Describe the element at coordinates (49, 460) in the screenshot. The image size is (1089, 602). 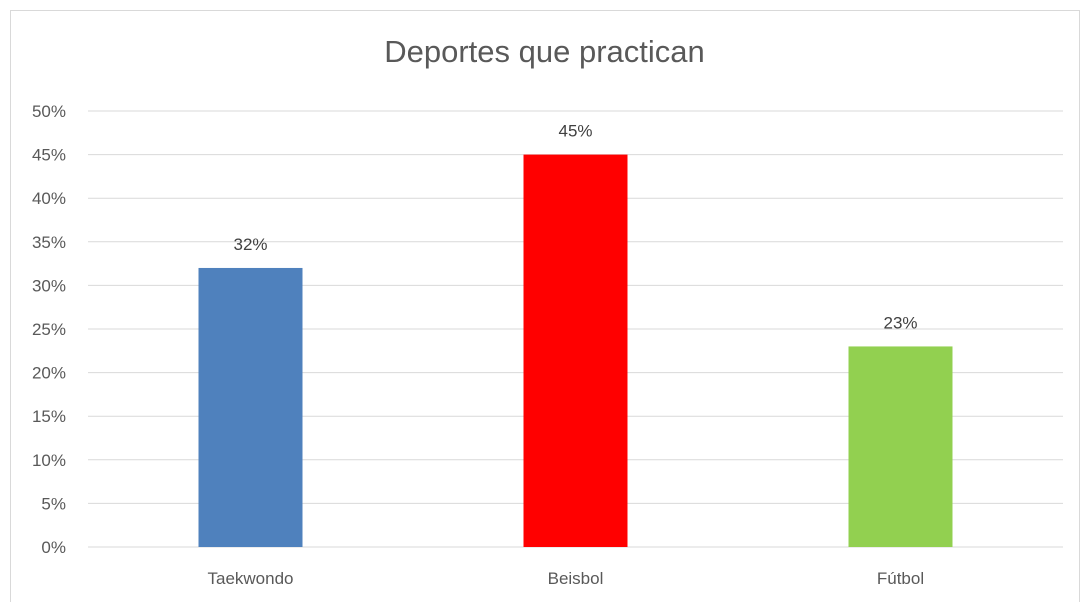
I see `y-tick-label: 10%` at that location.